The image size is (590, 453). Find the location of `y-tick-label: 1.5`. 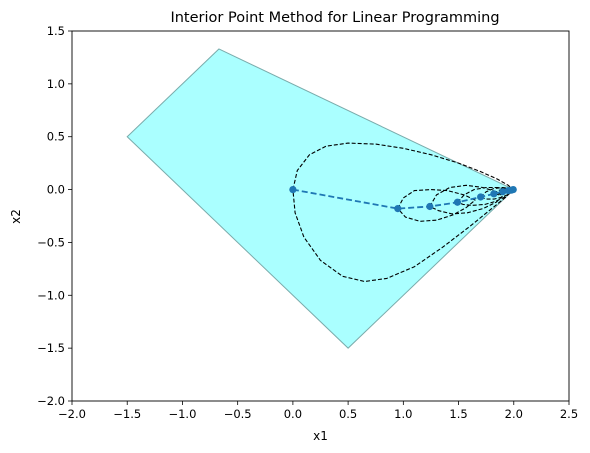

y-tick-label: 1.5 is located at coordinates (56, 31).